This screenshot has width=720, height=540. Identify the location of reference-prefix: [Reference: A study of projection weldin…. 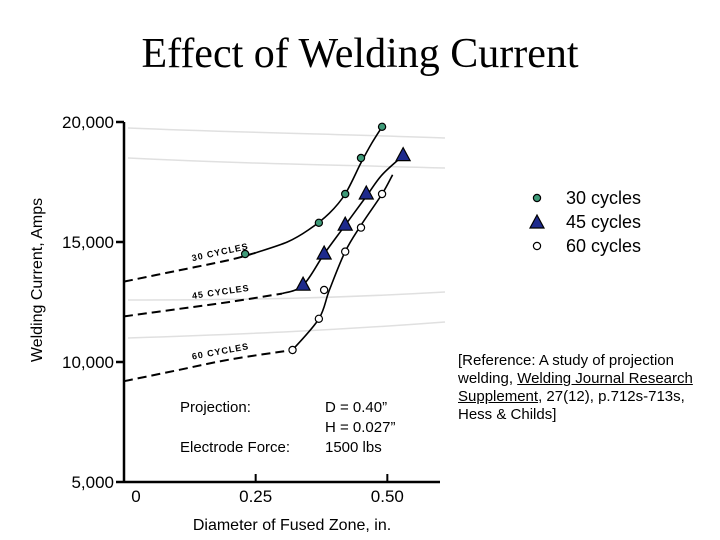
(566, 369).